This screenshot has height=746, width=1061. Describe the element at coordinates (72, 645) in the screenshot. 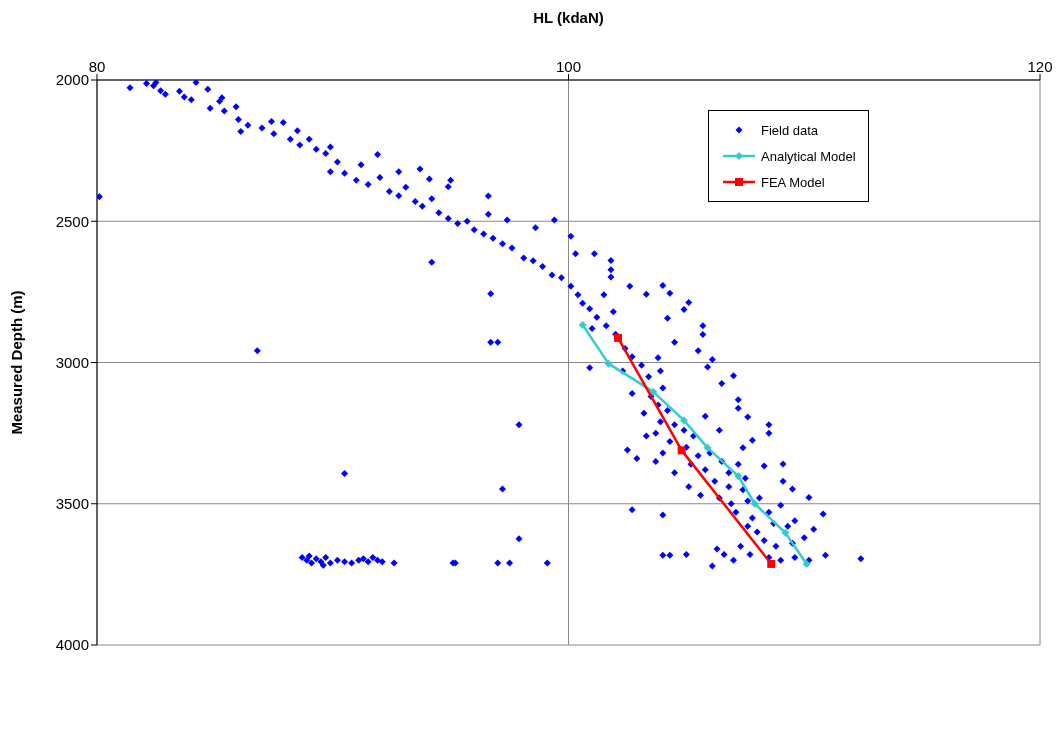

I see `y-tick-label: 4000` at that location.